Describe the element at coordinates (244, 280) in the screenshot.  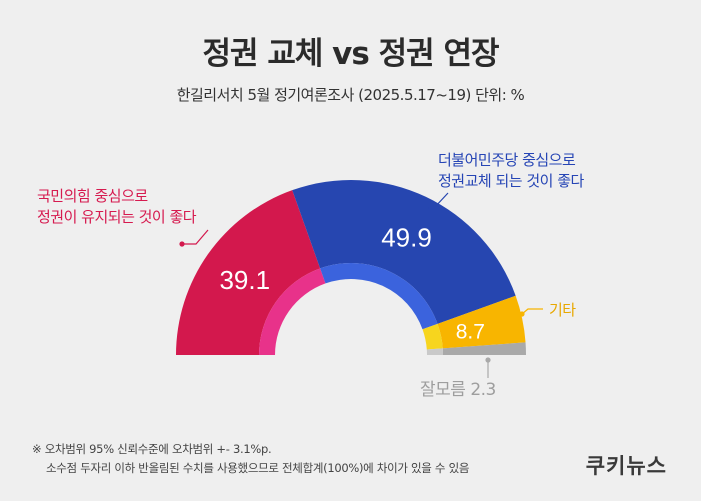
I see `value-label-ppp: 39.1` at that location.